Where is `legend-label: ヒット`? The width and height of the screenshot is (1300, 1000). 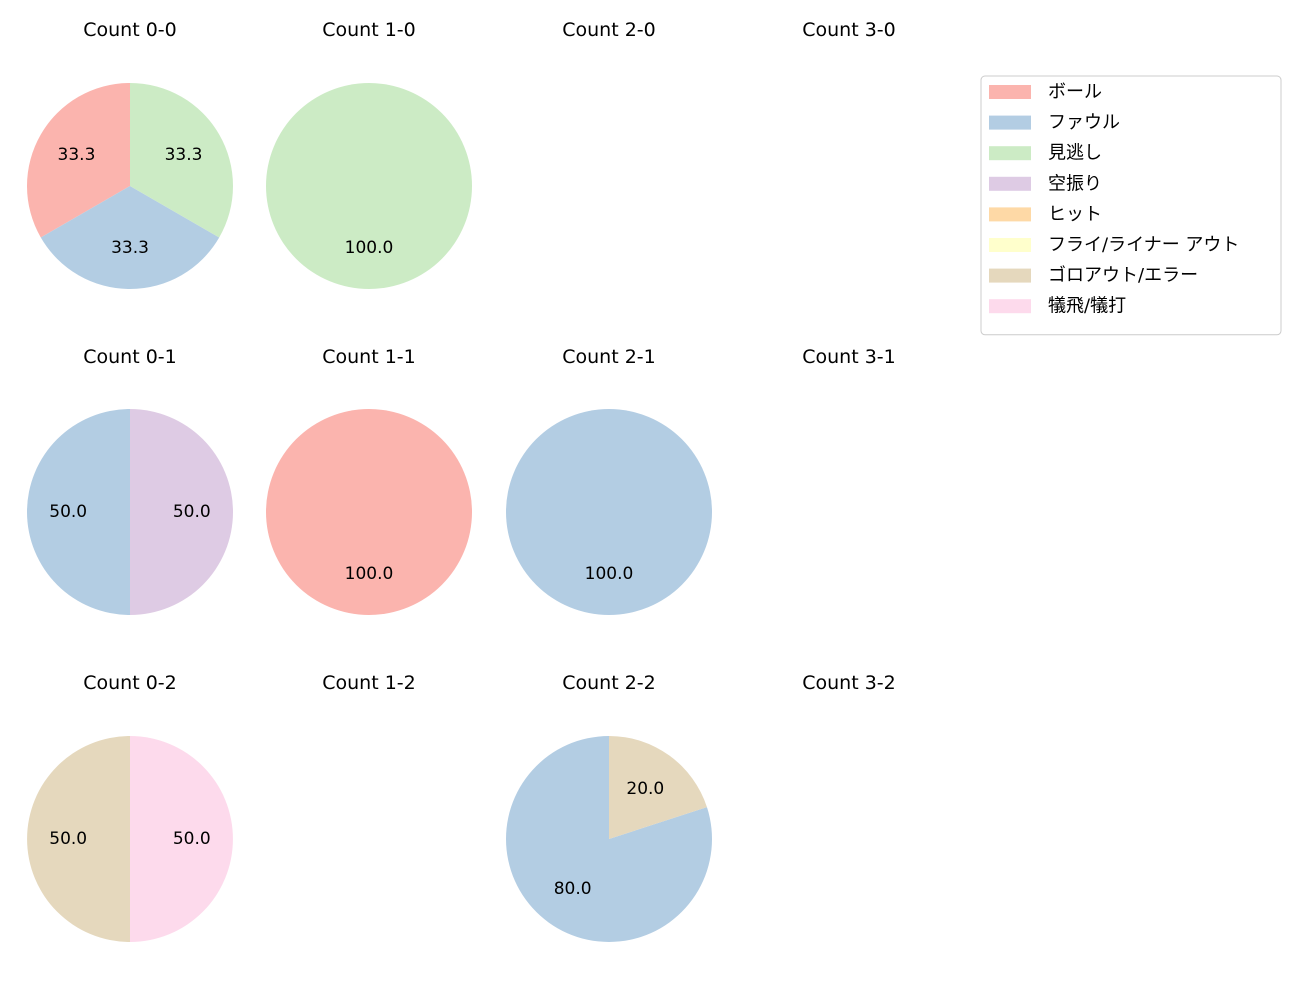 legend-label: ヒット is located at coordinates (1075, 214).